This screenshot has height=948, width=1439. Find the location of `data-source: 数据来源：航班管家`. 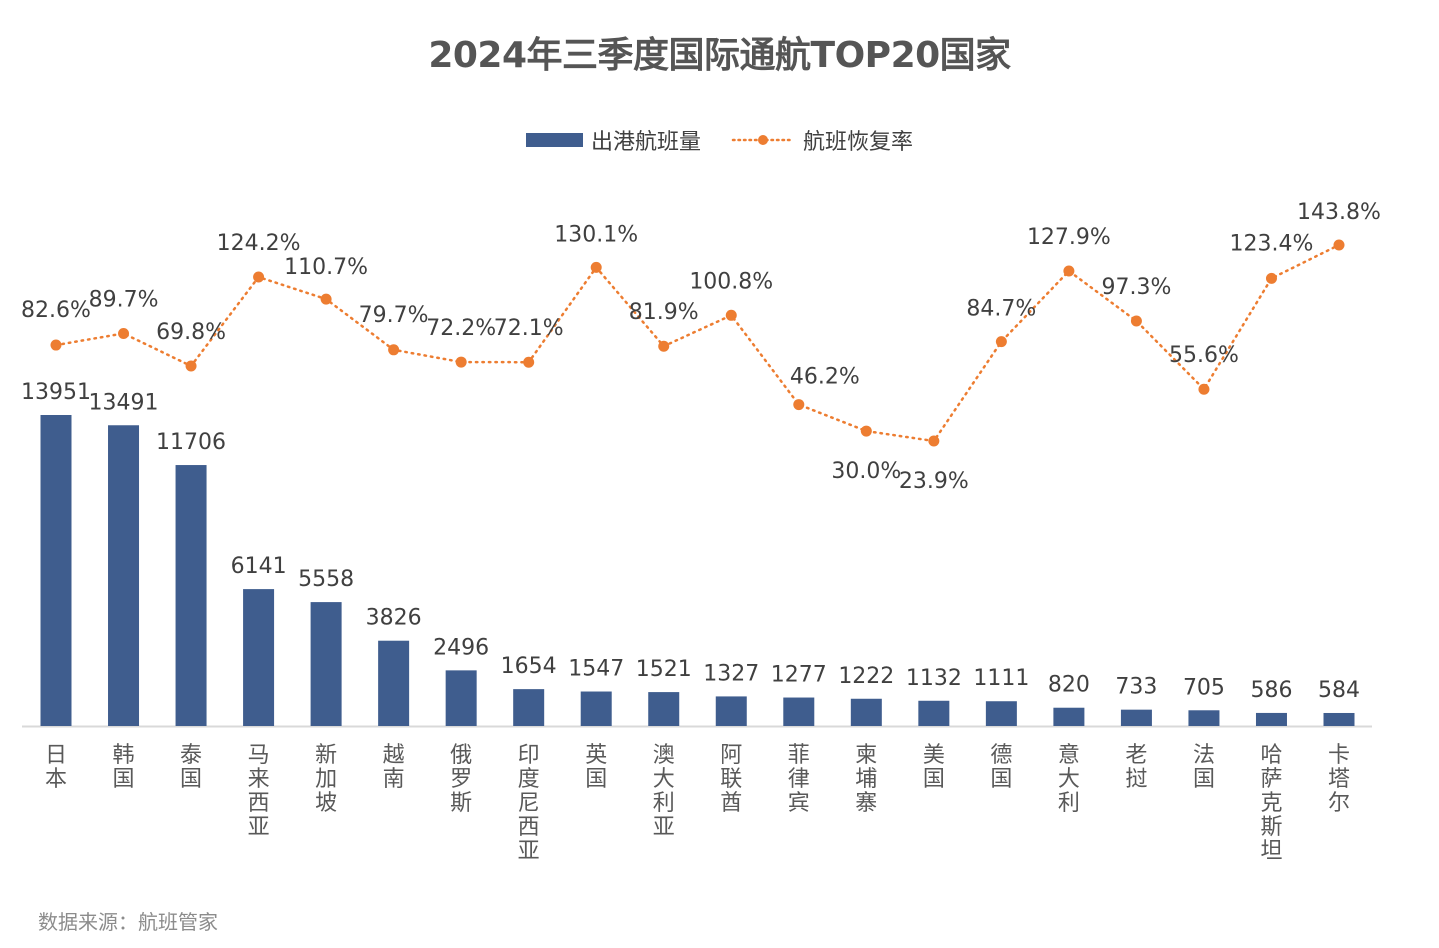

data-source: 数据来源：航班管家 is located at coordinates (128, 922).